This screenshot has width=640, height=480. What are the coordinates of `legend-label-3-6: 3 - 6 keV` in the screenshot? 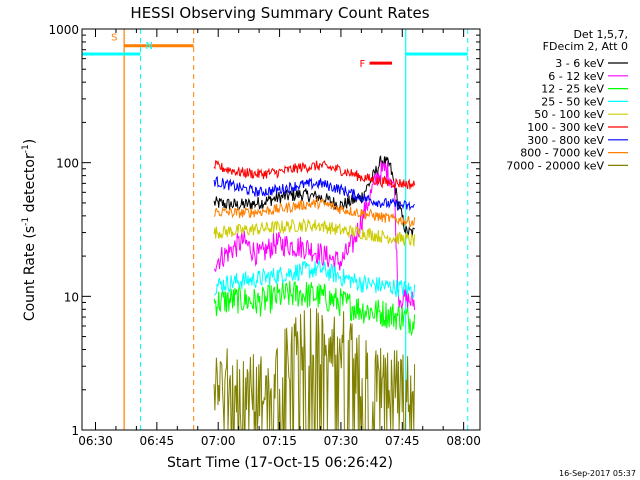 It's located at (579, 63).